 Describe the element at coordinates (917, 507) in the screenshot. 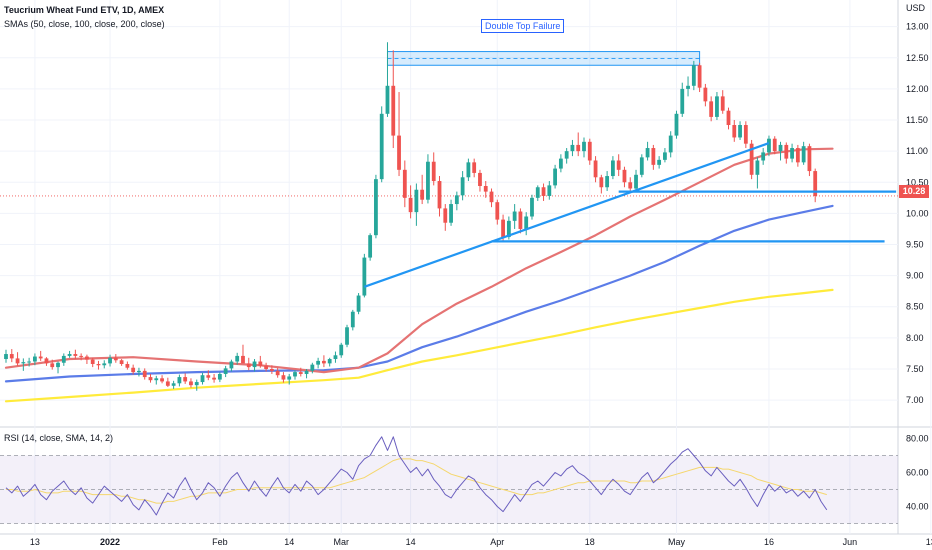

I see `rsi-tick-label: 40.00` at that location.